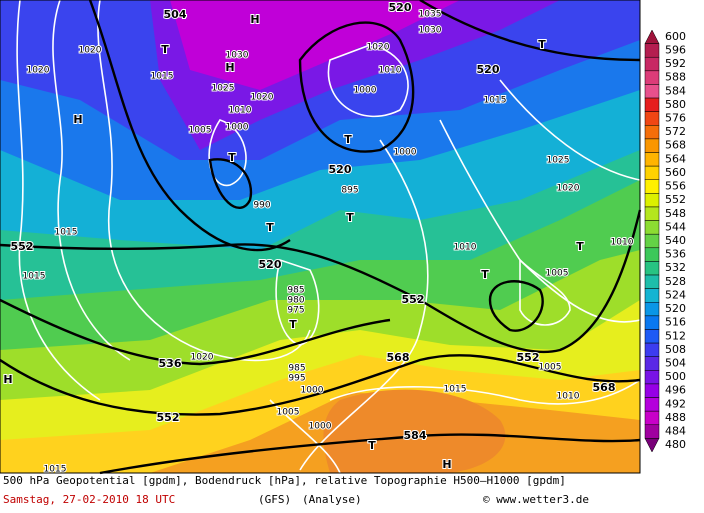 This screenshot has height=513, width=704. What do you see at coordinates (675, 376) in the screenshot?
I see `legend-label: 500` at bounding box center [675, 376].